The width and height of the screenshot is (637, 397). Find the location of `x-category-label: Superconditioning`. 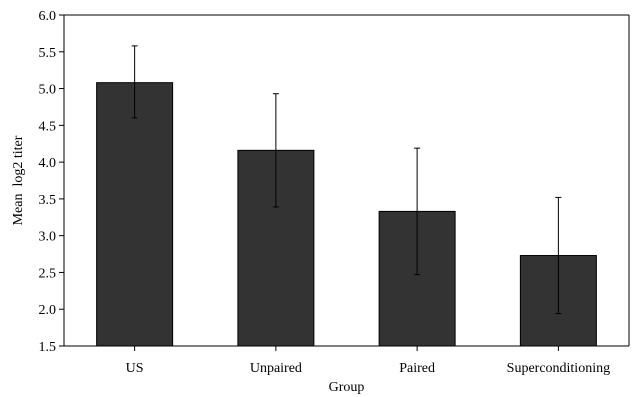

x-category-label: Superconditioning is located at coordinates (558, 368).